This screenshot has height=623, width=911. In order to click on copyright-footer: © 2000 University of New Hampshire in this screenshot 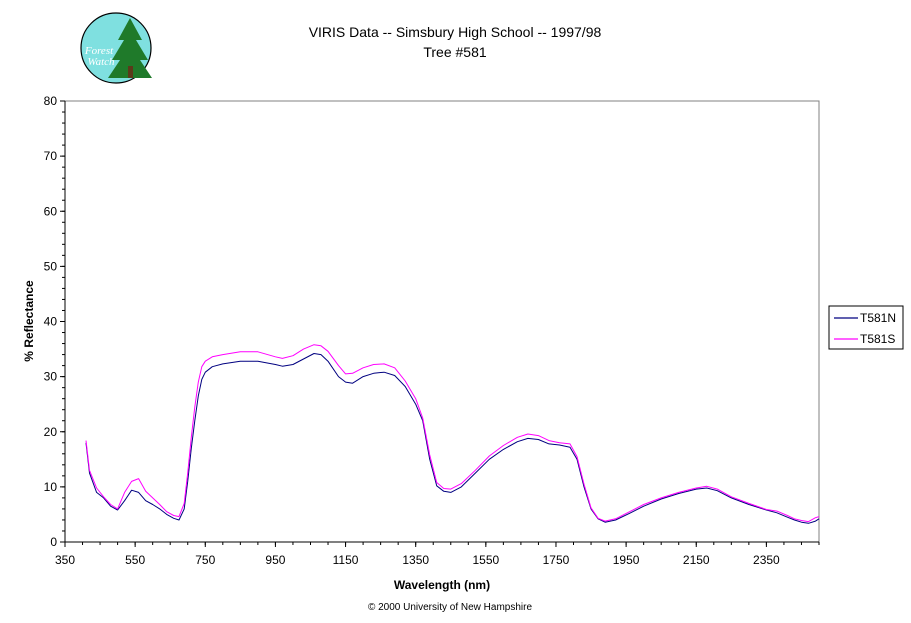, I will do `click(450, 607)`.